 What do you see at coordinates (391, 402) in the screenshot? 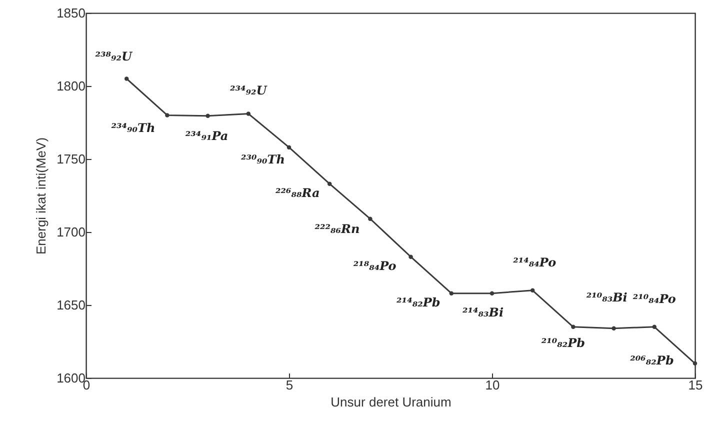
I see `x-axis-title: Unsur deret Uranium` at bounding box center [391, 402].